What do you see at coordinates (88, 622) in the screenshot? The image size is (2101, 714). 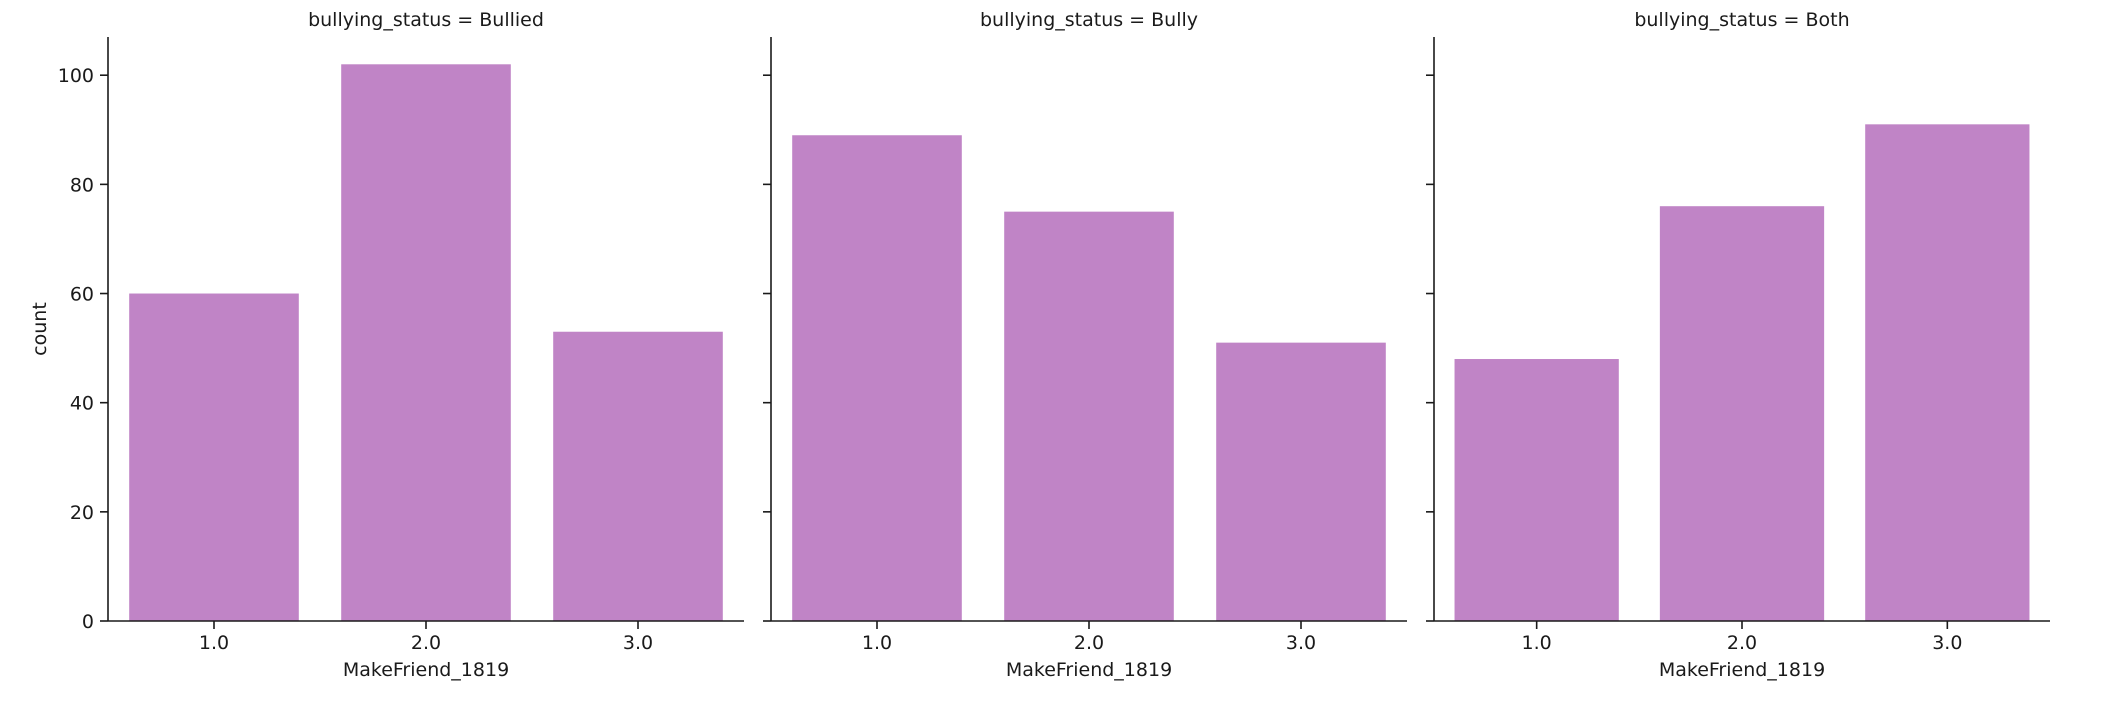 I see `y-tick-label: 0` at bounding box center [88, 622].